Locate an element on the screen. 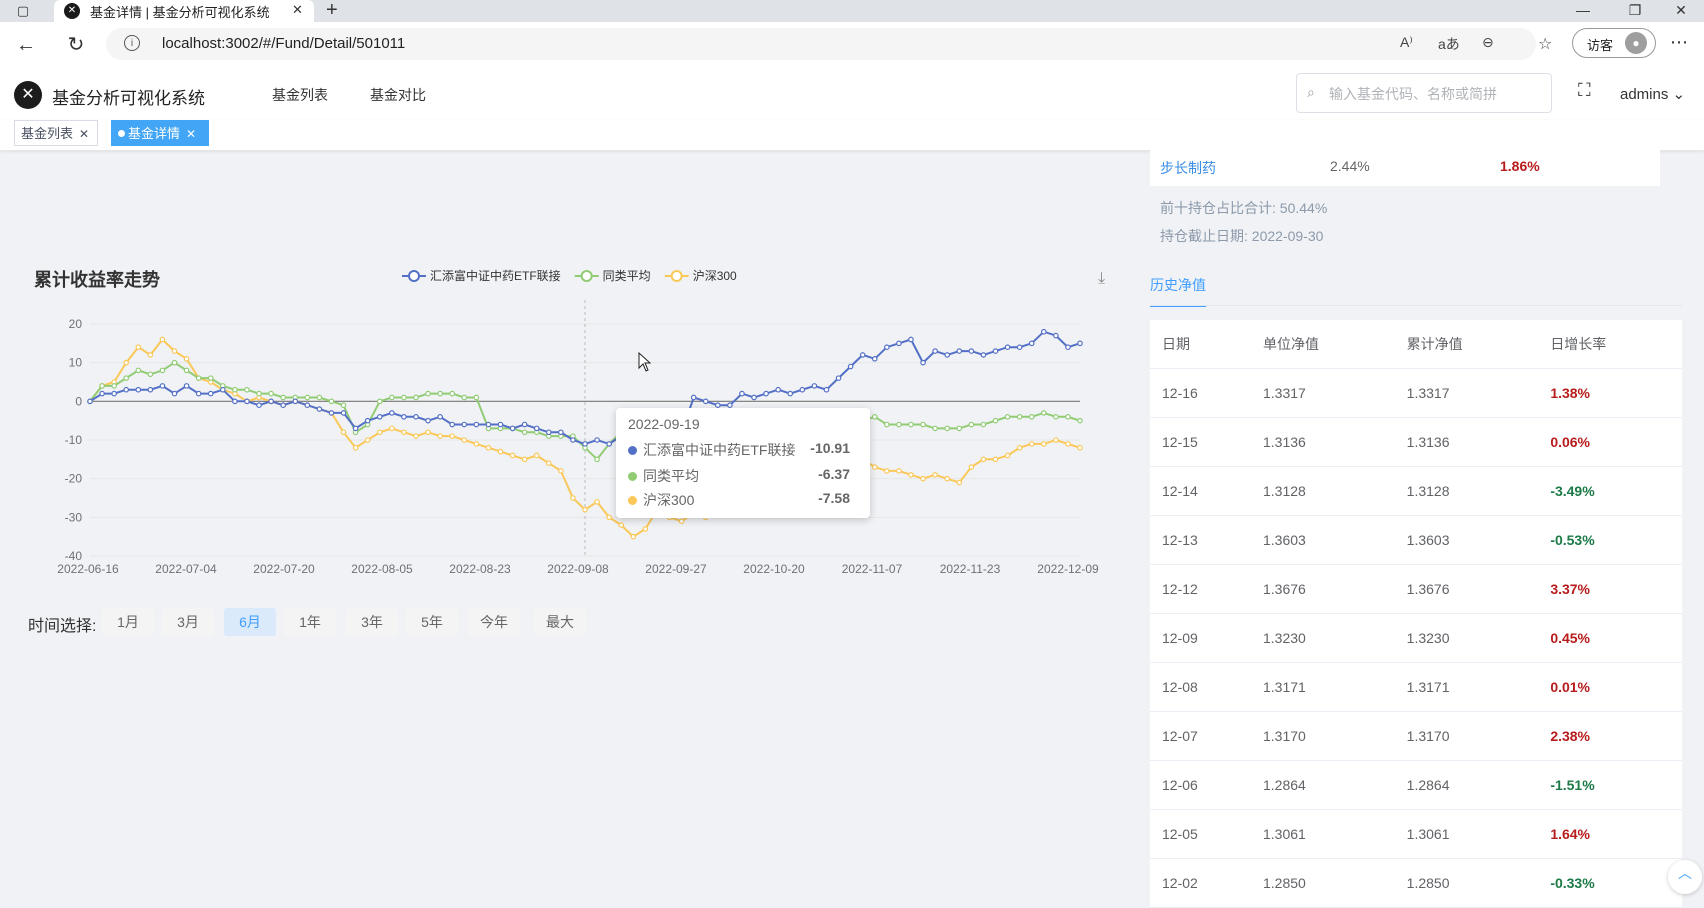 The height and width of the screenshot is (908, 1704). more-options-icon: ⋯ is located at coordinates (1679, 42).